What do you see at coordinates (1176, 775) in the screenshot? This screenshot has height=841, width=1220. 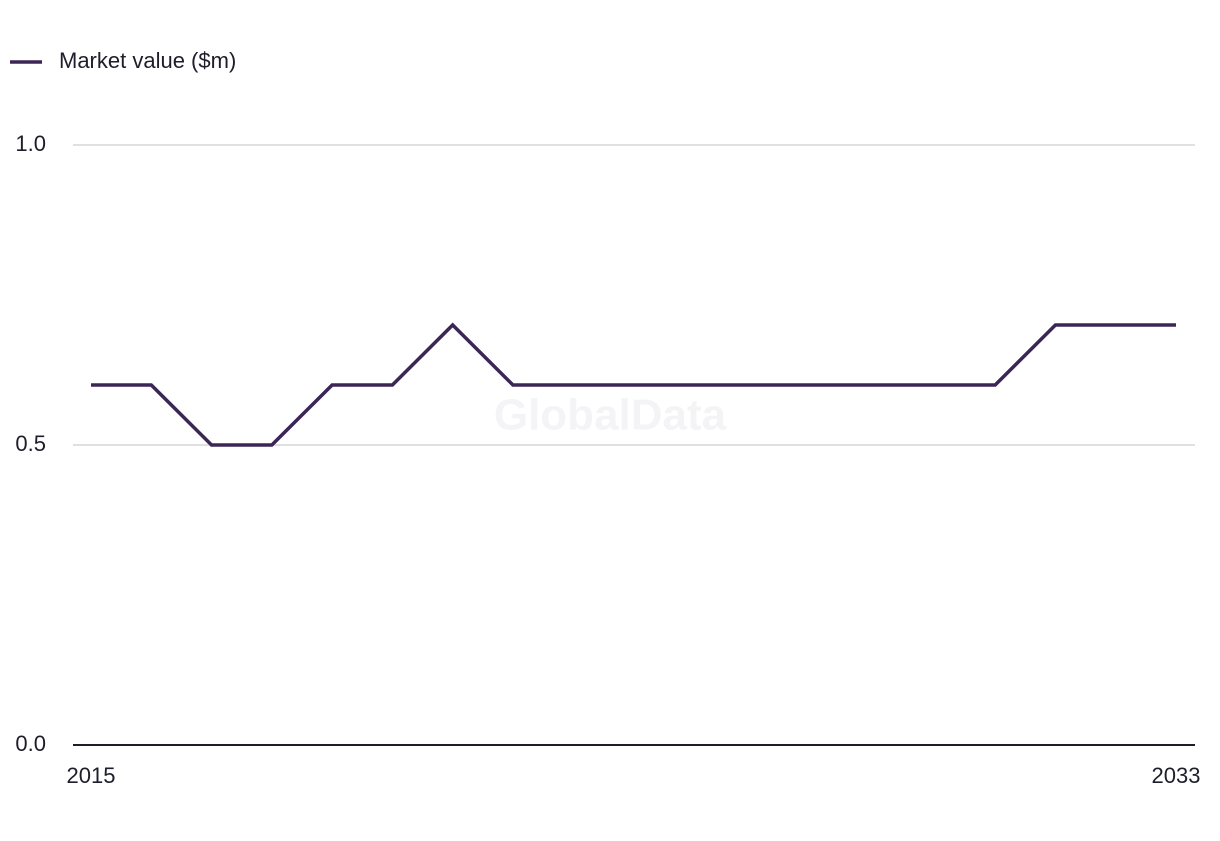 I see `x-tick-label: 2033` at bounding box center [1176, 775].